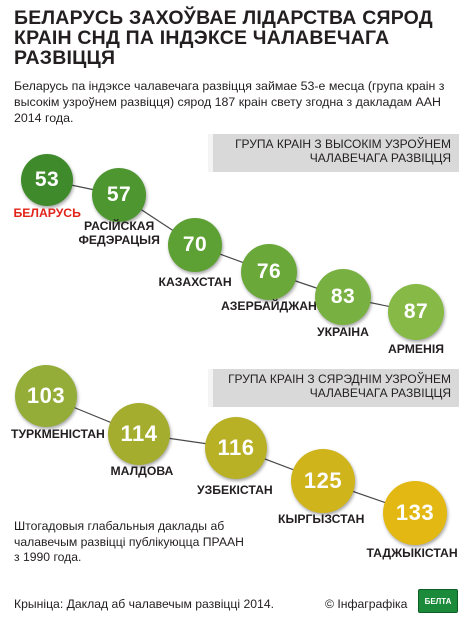  I want to click on country-name-line: КЫРГЫЗСТАН, so click(321, 519).